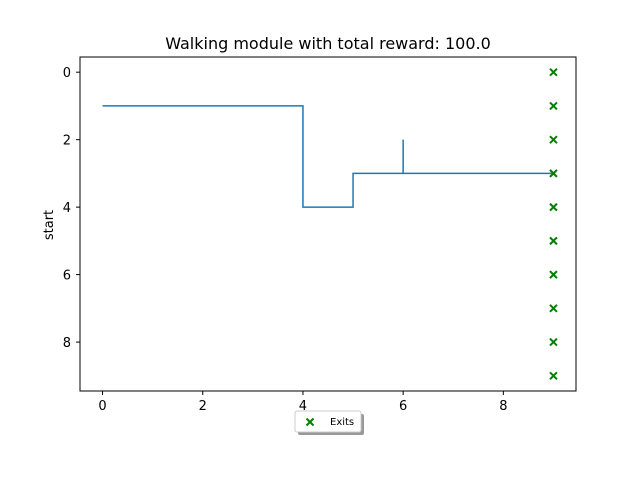  What do you see at coordinates (67, 73) in the screenshot?
I see `y-tick-label: 0` at bounding box center [67, 73].